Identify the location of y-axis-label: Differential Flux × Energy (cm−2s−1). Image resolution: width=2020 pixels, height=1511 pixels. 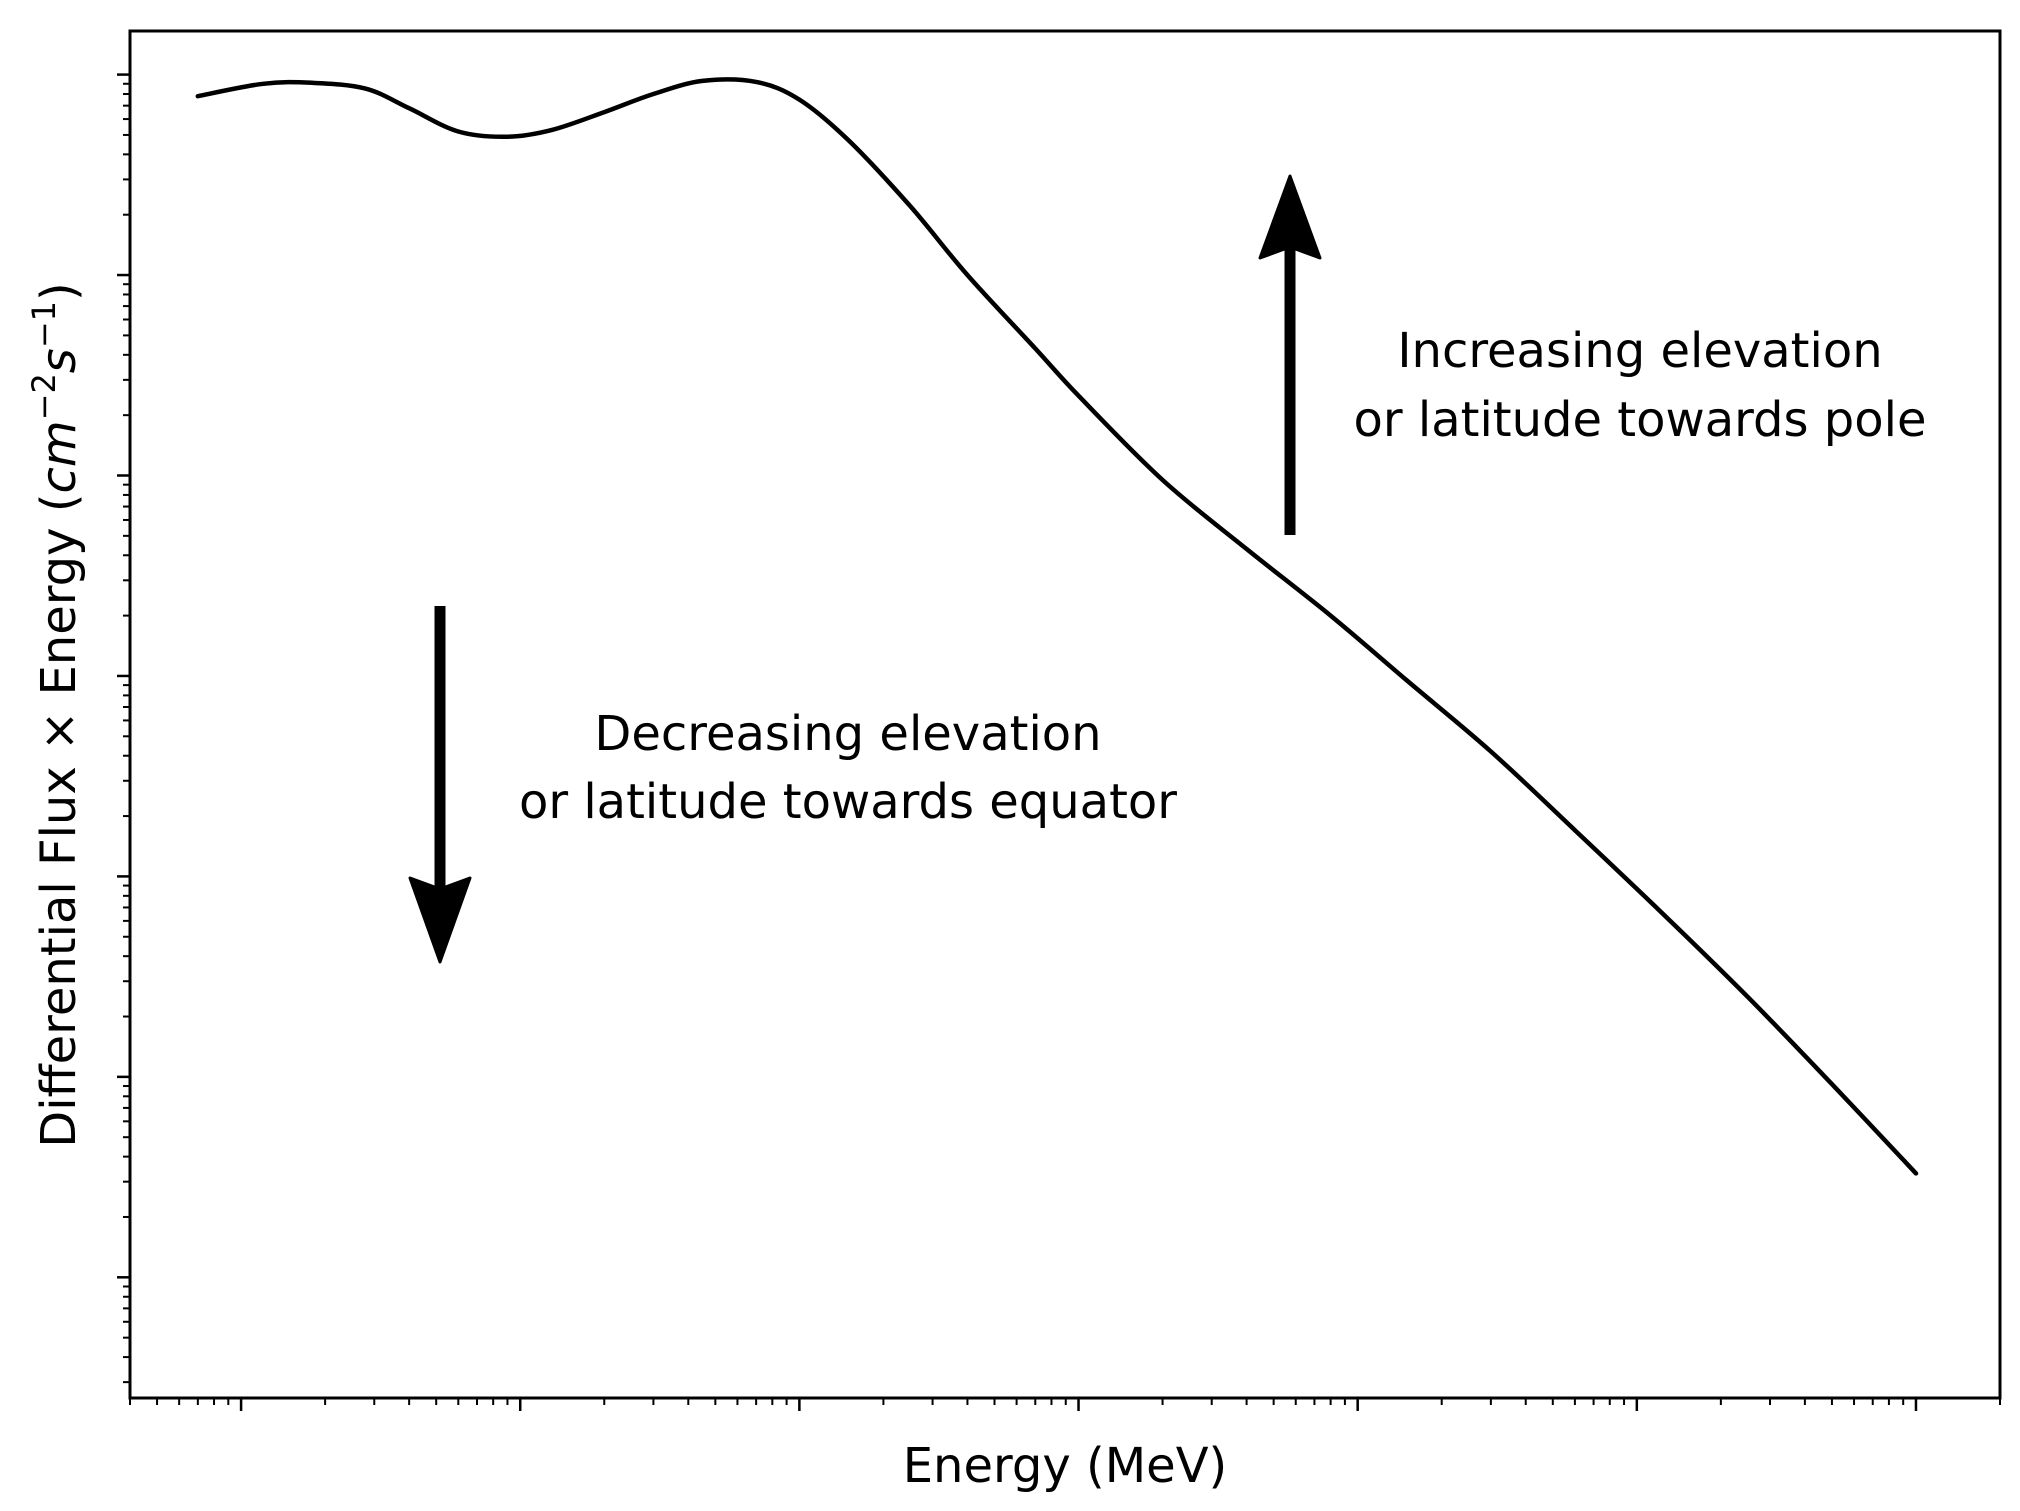
(56, 714).